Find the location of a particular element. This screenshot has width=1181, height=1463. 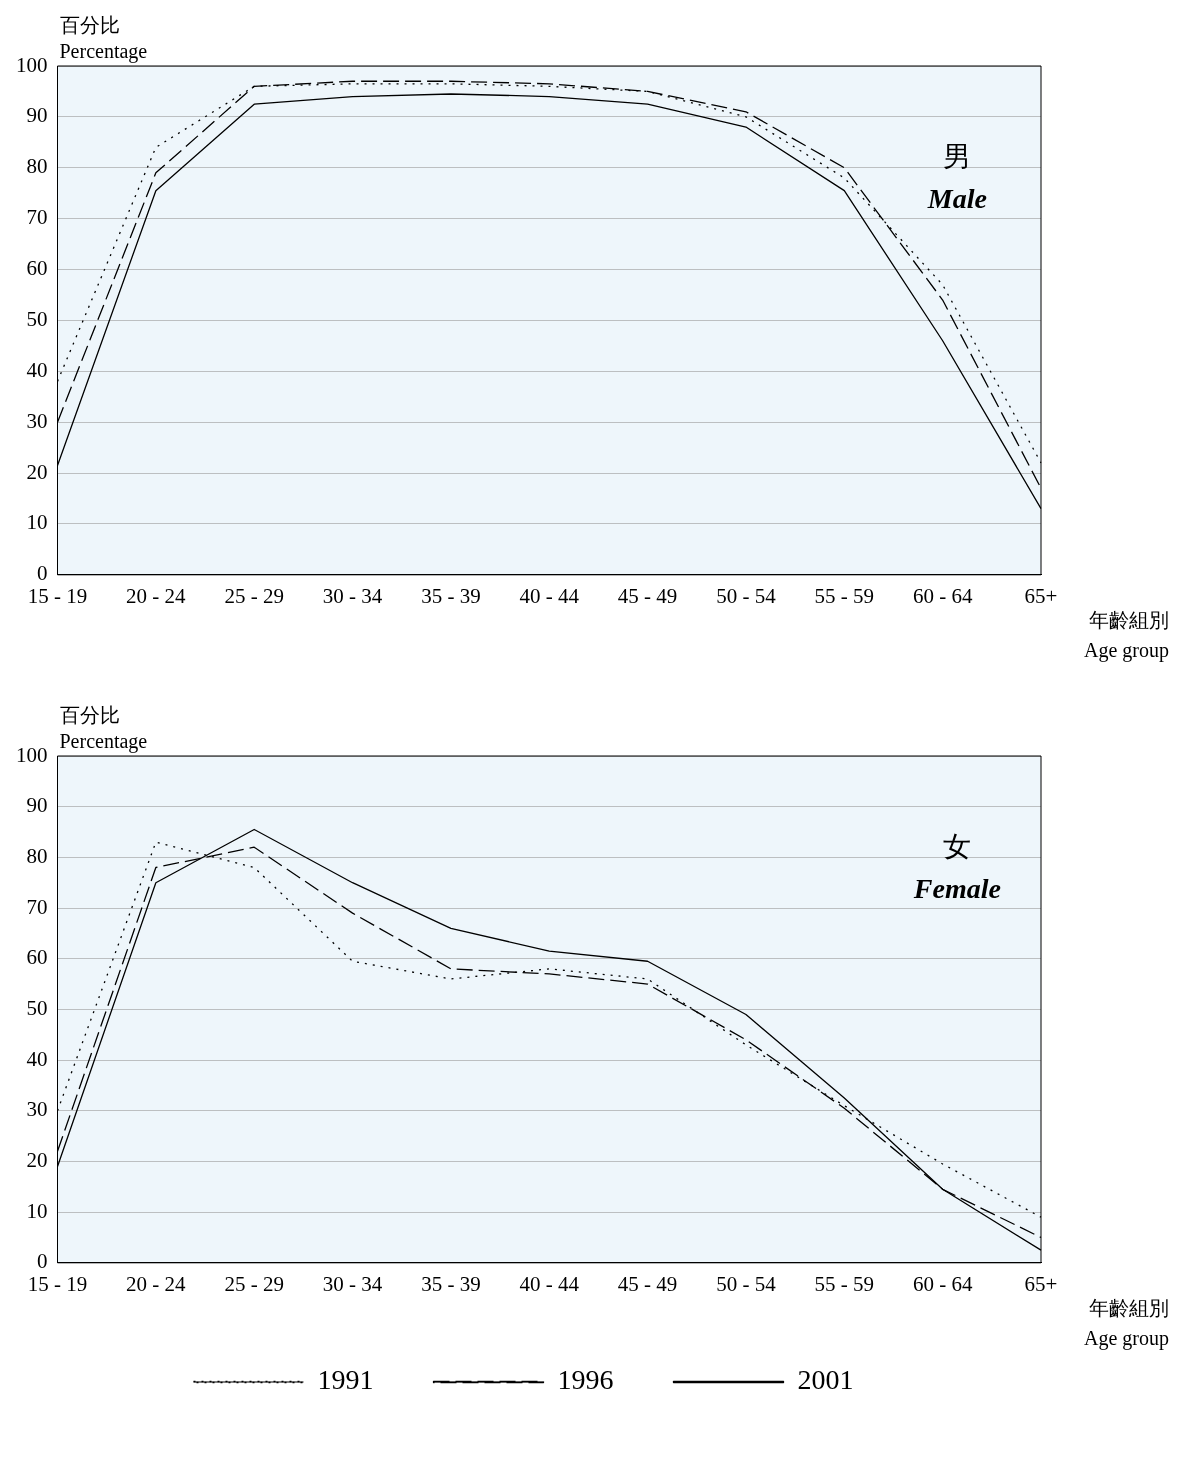

annotation: 男 is located at coordinates (957, 156).